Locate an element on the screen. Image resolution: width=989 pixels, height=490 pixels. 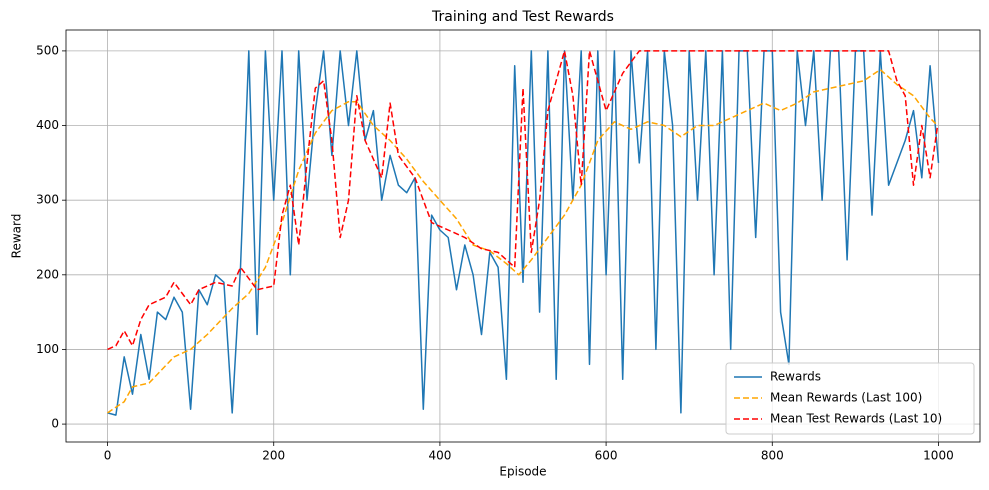
legend-label: Mean Test Rewards (Last 10) is located at coordinates (856, 419).